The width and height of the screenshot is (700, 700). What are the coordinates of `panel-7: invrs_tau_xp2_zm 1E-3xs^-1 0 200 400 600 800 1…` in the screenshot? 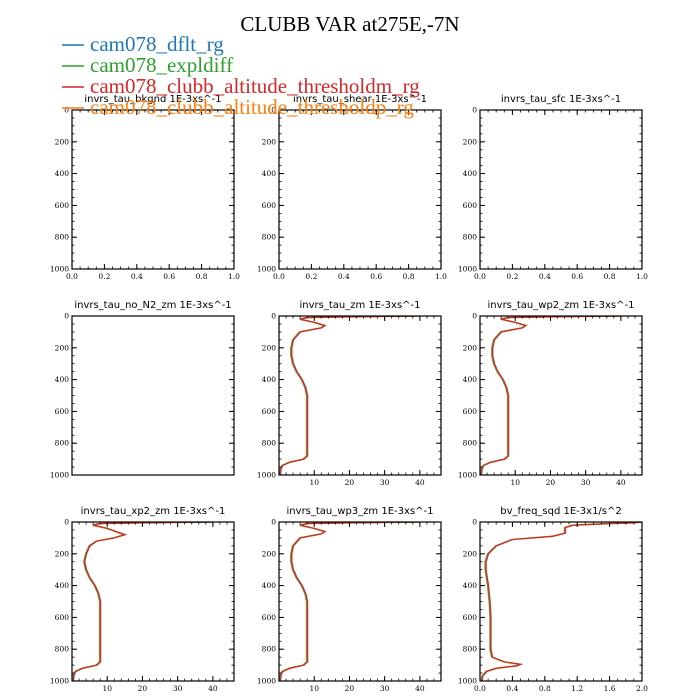 It's located at (142, 599).